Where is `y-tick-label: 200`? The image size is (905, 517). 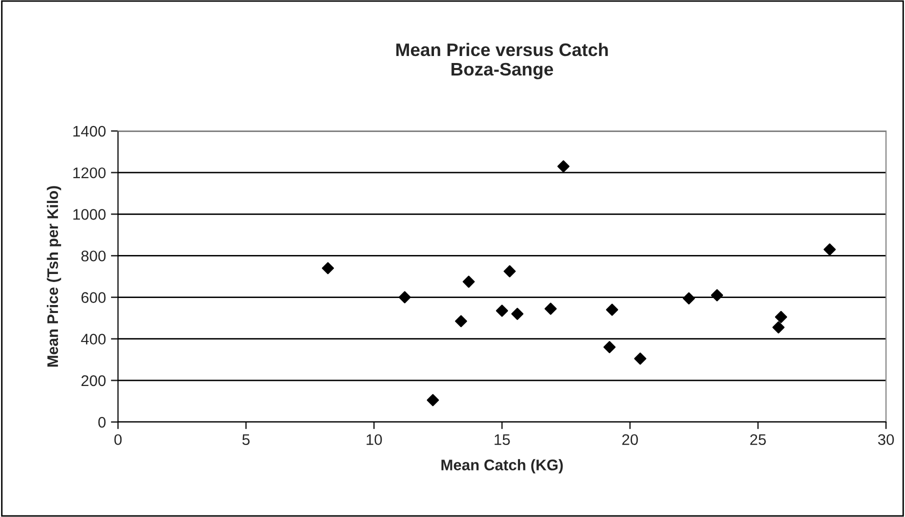
y-tick-label: 200 is located at coordinates (93, 380).